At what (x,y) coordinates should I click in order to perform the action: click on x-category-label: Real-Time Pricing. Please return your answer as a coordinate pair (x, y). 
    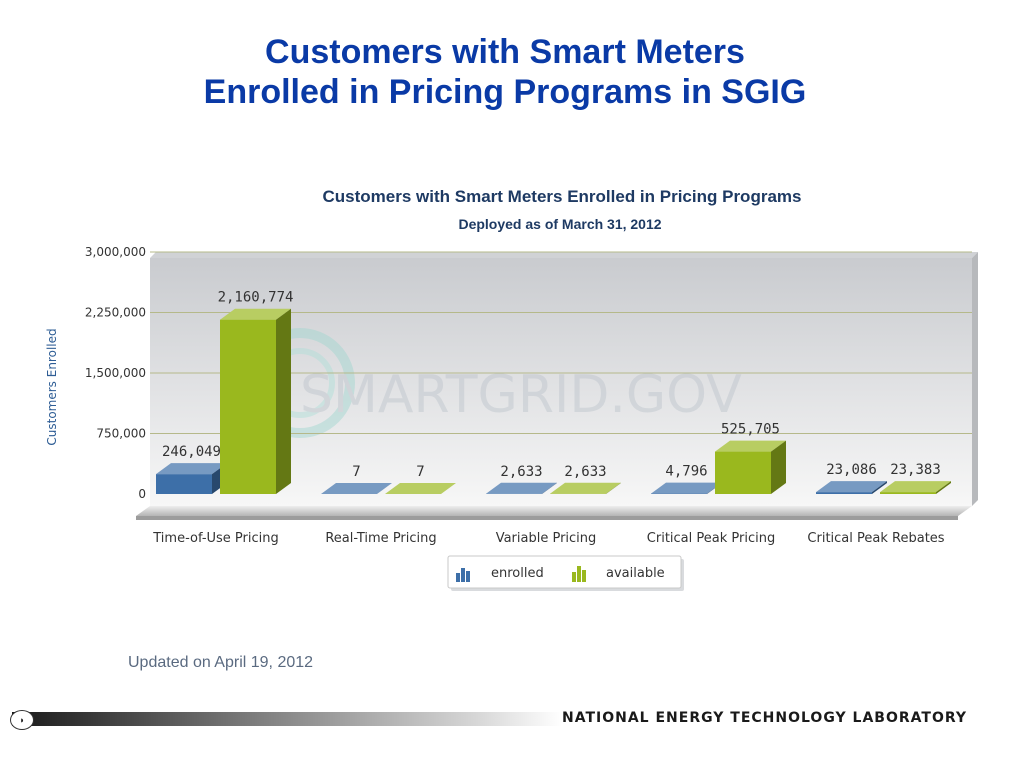
    Looking at the image, I should click on (380, 538).